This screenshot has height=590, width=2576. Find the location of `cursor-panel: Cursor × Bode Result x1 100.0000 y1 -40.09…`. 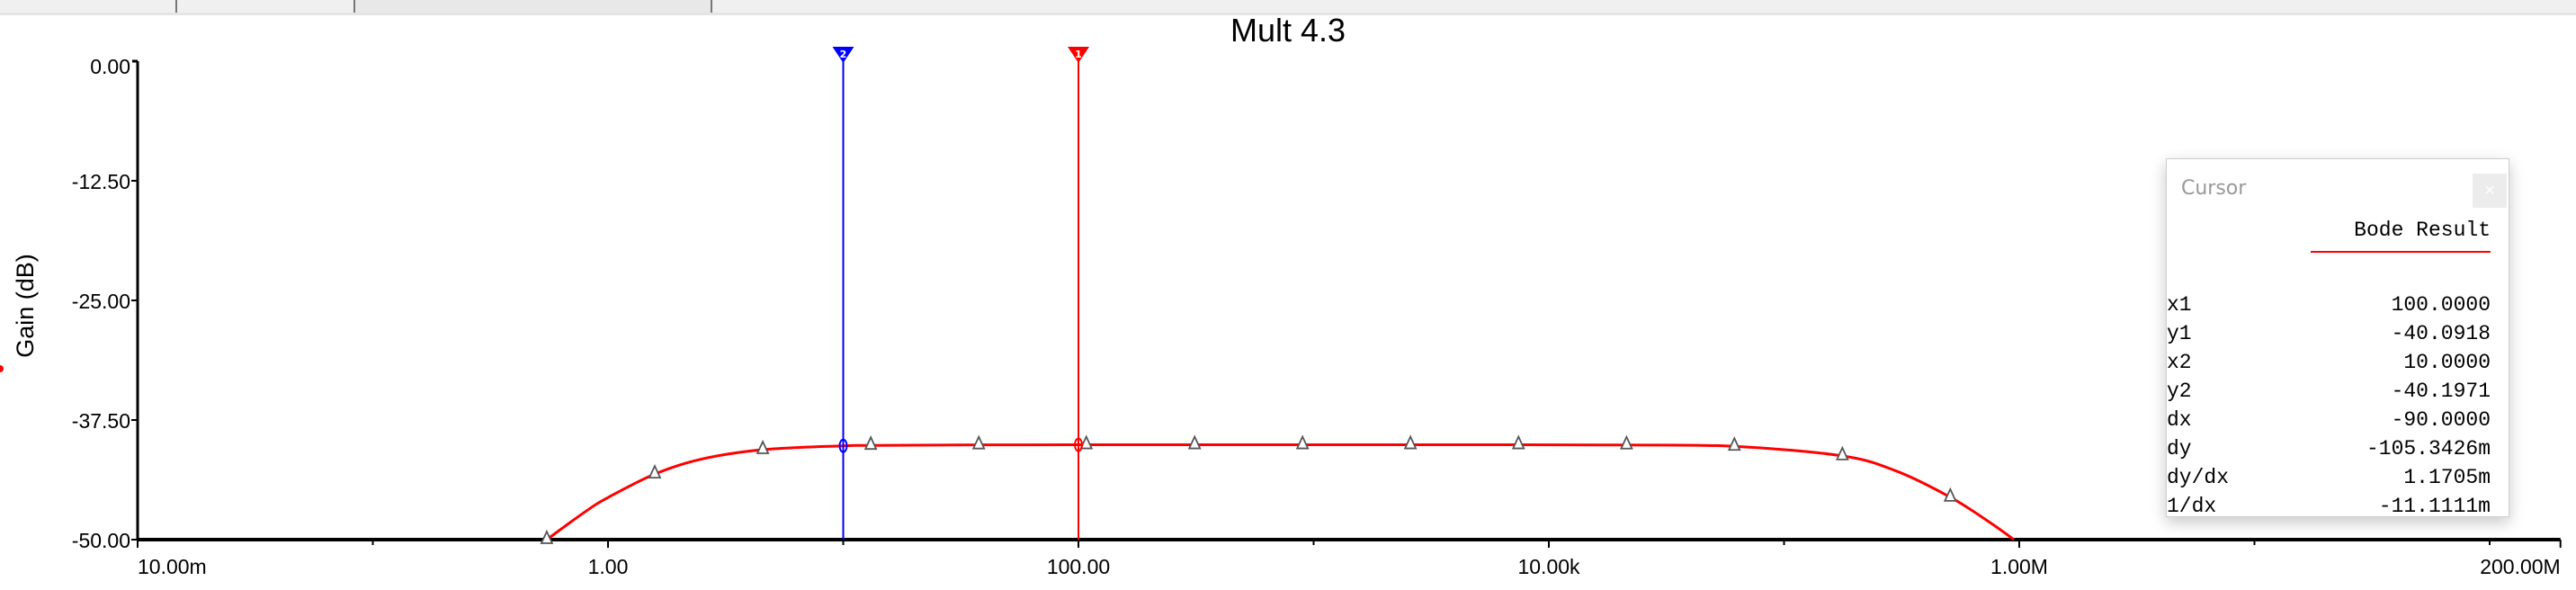

cursor-panel: Cursor × Bode Result x1 100.0000 y1 -40.09… is located at coordinates (2337, 338).